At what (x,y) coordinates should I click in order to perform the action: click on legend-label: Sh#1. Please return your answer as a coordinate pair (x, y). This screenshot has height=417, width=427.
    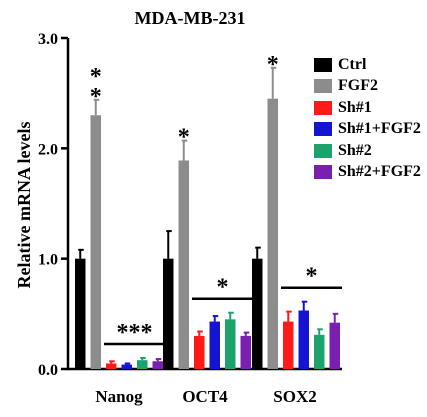
    Looking at the image, I should click on (355, 107).